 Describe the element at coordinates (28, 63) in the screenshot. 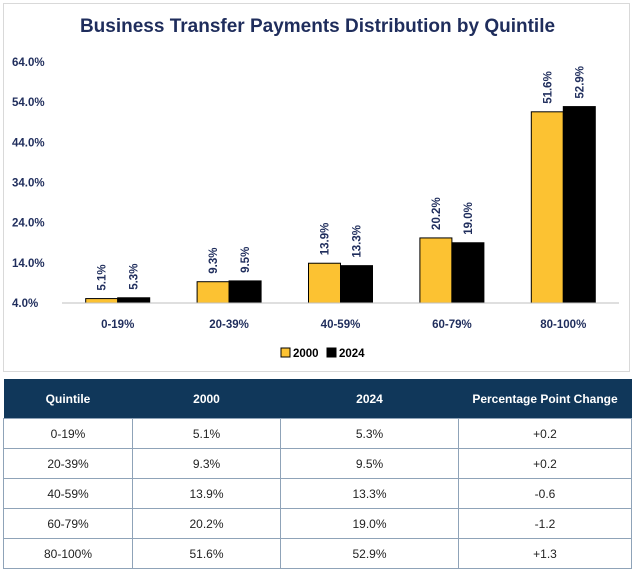

I see `y-tick-label: 64.0%` at that location.